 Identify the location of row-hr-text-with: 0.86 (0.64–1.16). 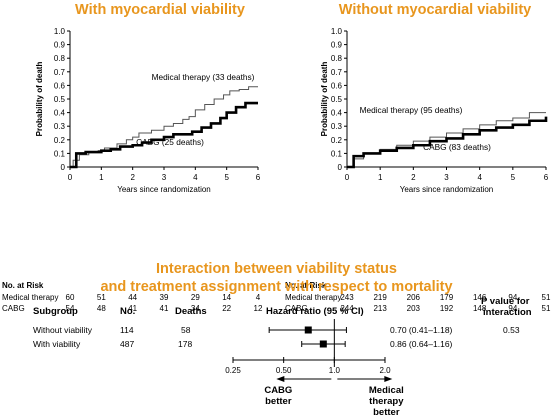
(421, 344).